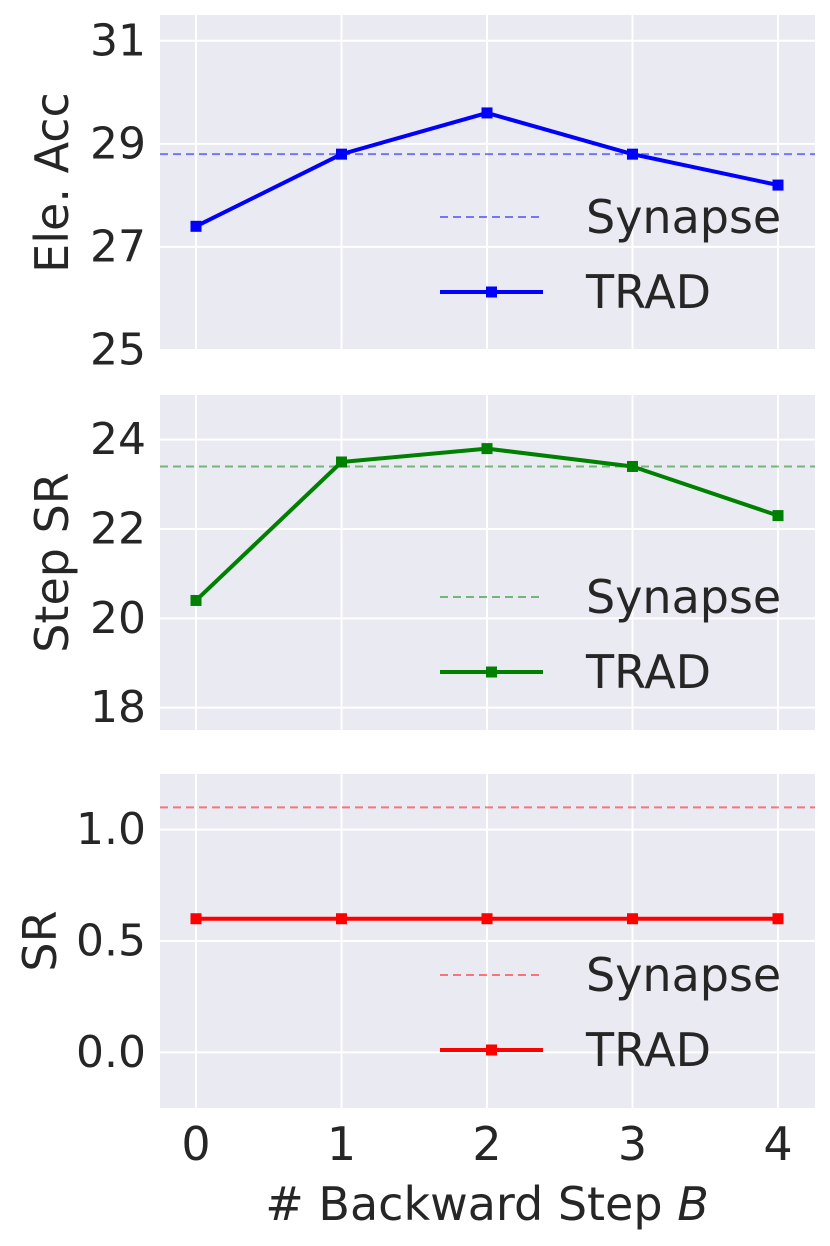  What do you see at coordinates (118, 529) in the screenshot?
I see `y-tick-label: 22` at bounding box center [118, 529].